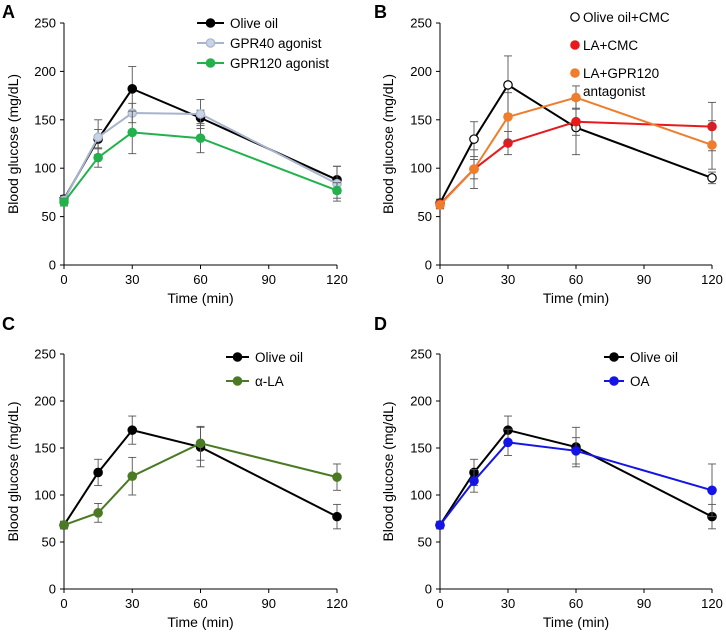 Image resolution: width=726 pixels, height=639 pixels. What do you see at coordinates (620, 54) in the screenshot?
I see `legend: Olive oil+CMC LA+CMC LA+GPR120 antagonist` at bounding box center [620, 54].